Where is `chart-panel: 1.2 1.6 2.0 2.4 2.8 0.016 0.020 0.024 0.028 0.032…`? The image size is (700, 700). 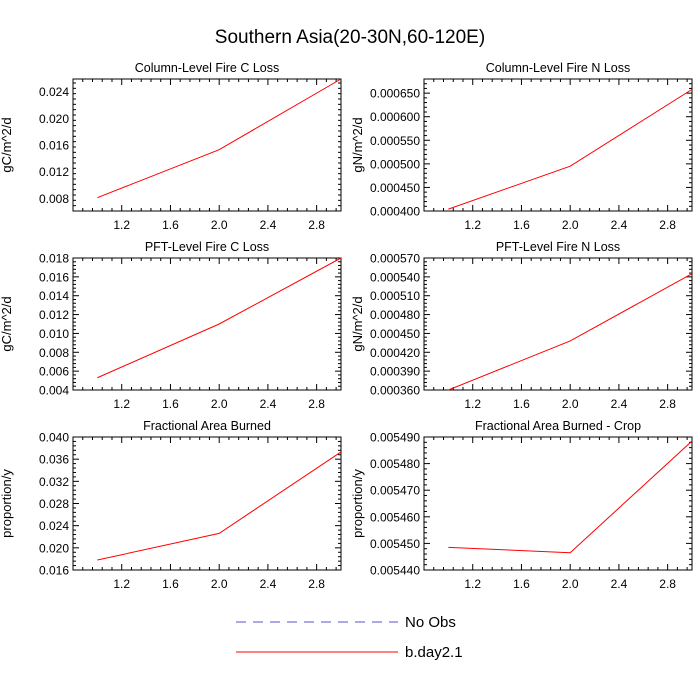 chart-panel: 1.2 1.6 2.0 2.4 2.8 0.016 0.020 0.024 0.028 0.032… is located at coordinates (171, 505).